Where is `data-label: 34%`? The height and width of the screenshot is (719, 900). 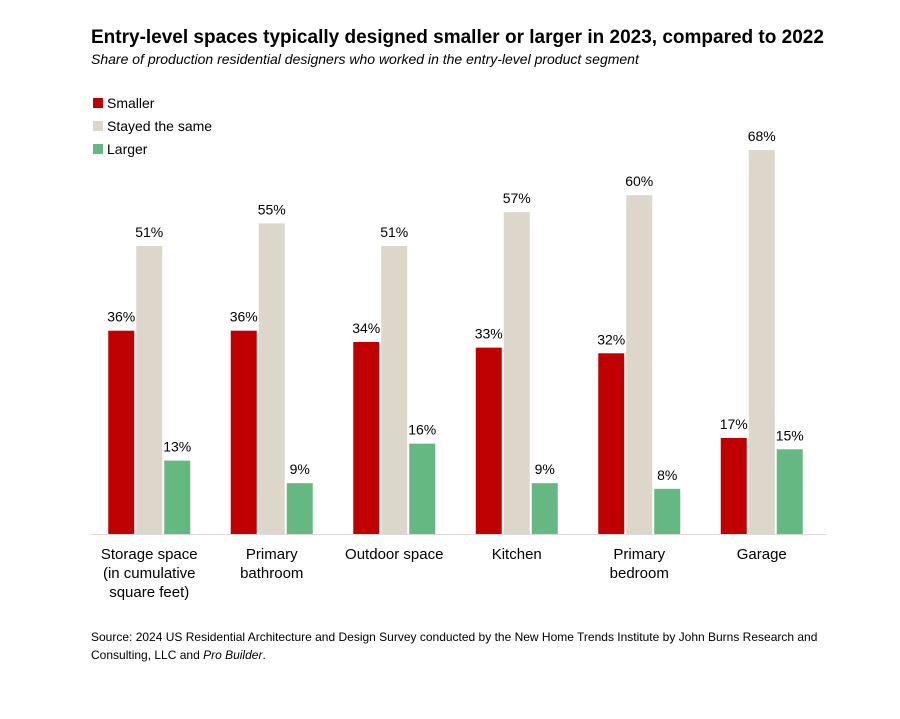
data-label: 34% is located at coordinates (366, 328).